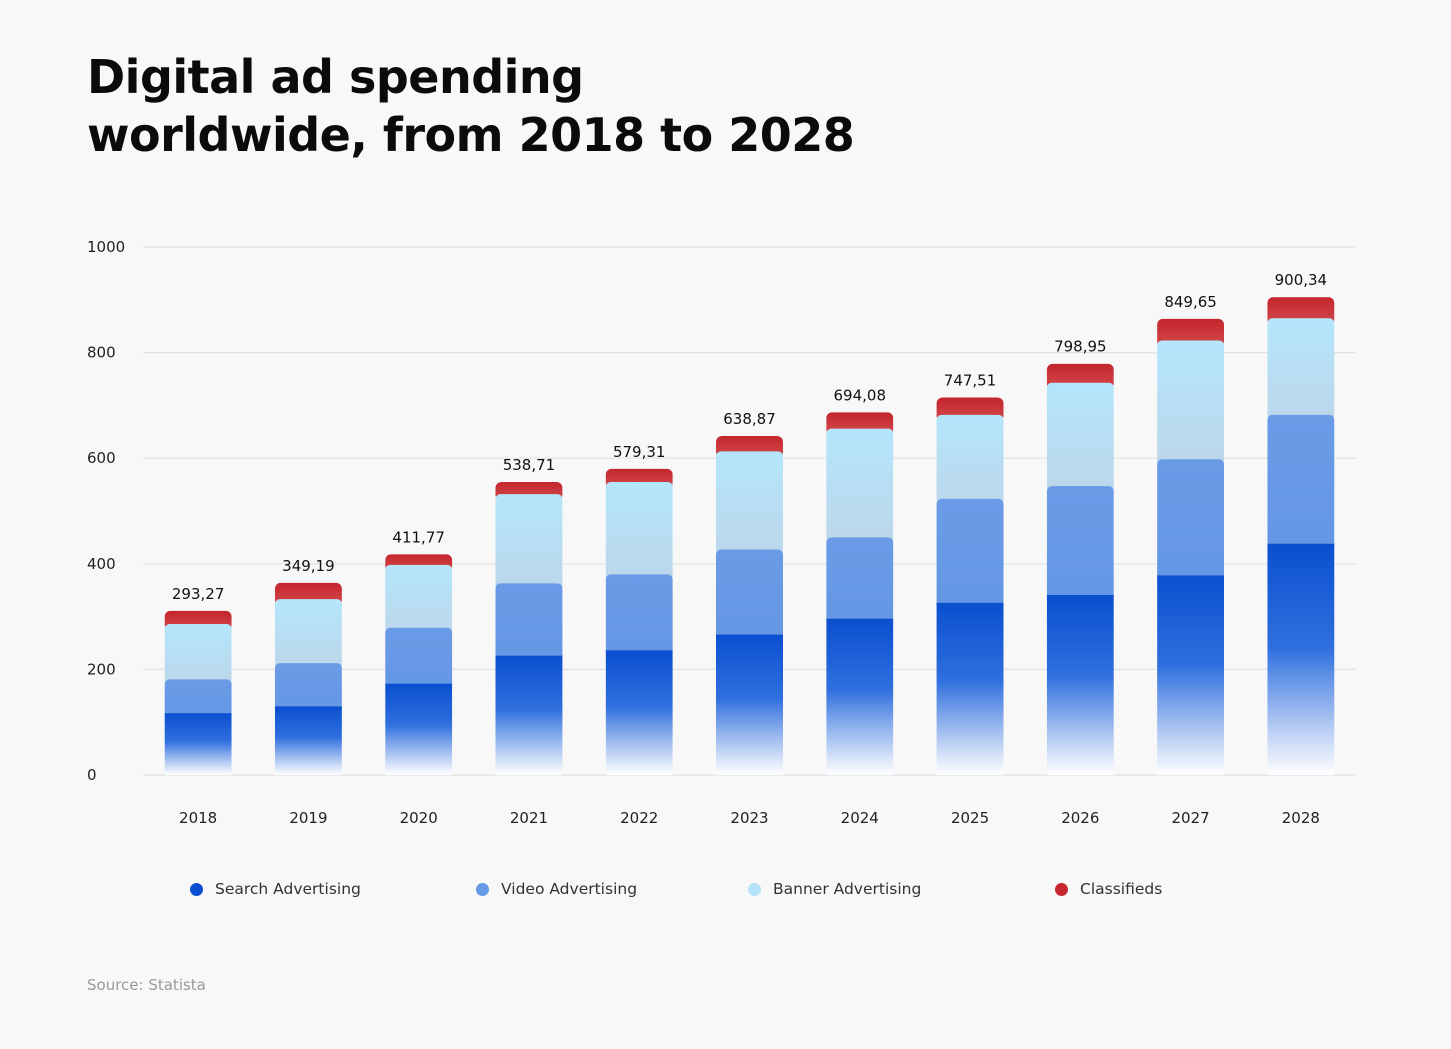  Describe the element at coordinates (749, 595) in the screenshot. I see `bar-video-2023` at that location.